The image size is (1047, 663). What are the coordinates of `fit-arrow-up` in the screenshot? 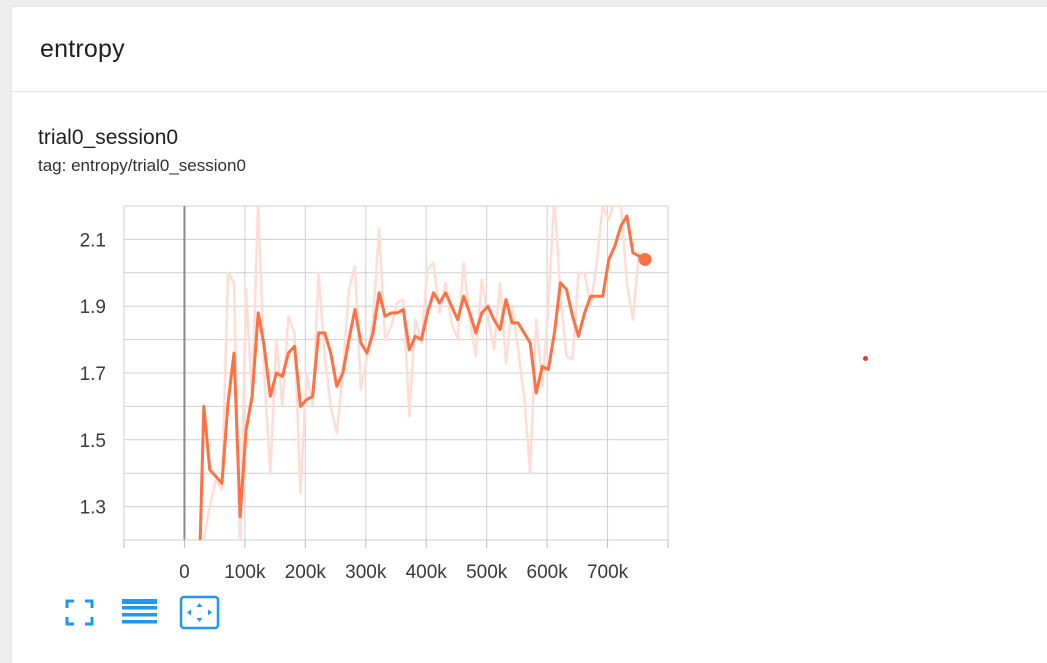 It's located at (199, 605).